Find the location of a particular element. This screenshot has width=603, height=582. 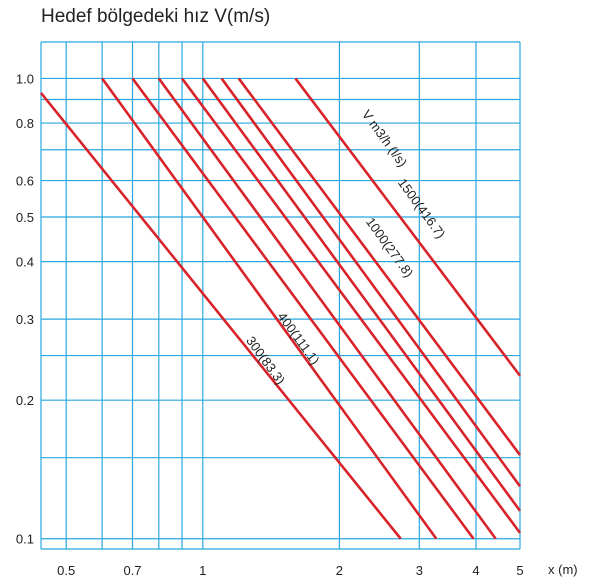

chart-title: Hedef bölgedeki hız V(m/s) is located at coordinates (156, 16).